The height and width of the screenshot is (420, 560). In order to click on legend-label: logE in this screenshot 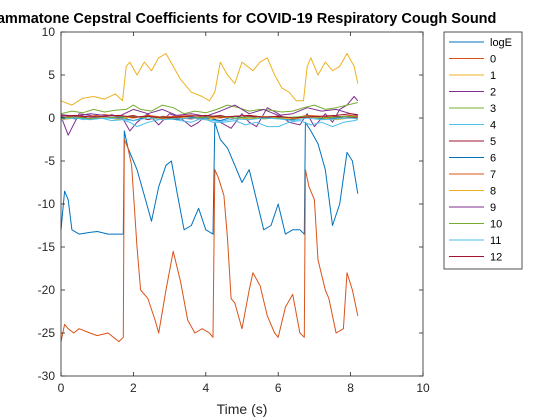, I will do `click(501, 43)`.